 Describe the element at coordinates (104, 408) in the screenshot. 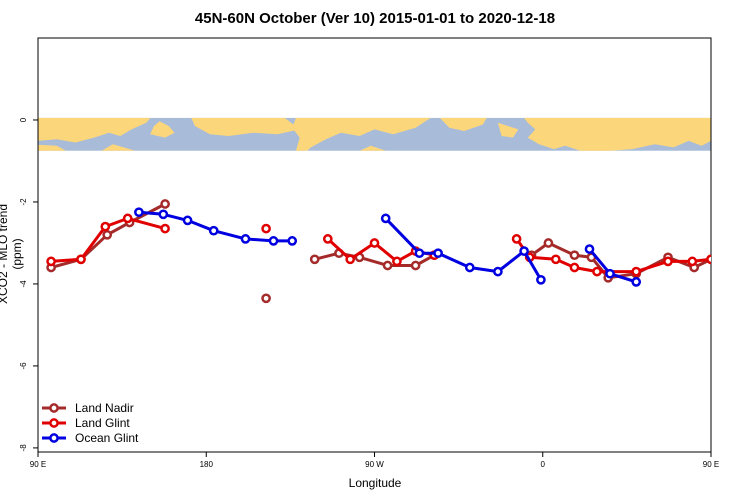

I see `legend-label-0: Land Nadir` at that location.